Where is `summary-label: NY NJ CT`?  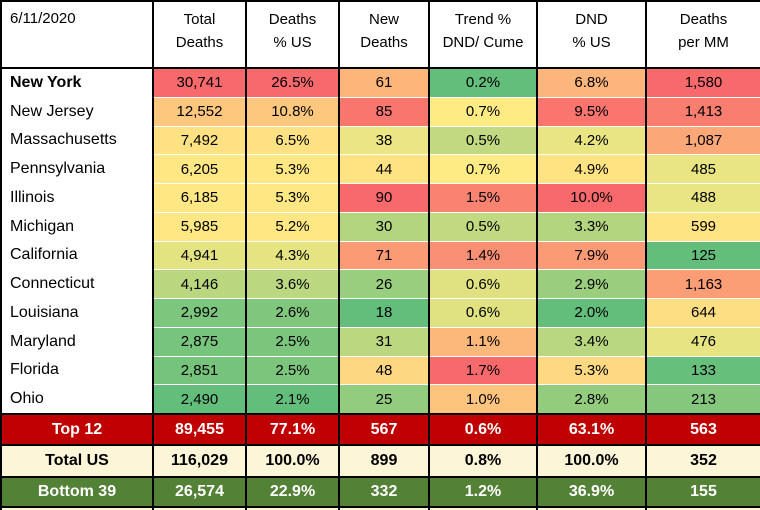 summary-label: NY NJ CT is located at coordinates (77, 508).